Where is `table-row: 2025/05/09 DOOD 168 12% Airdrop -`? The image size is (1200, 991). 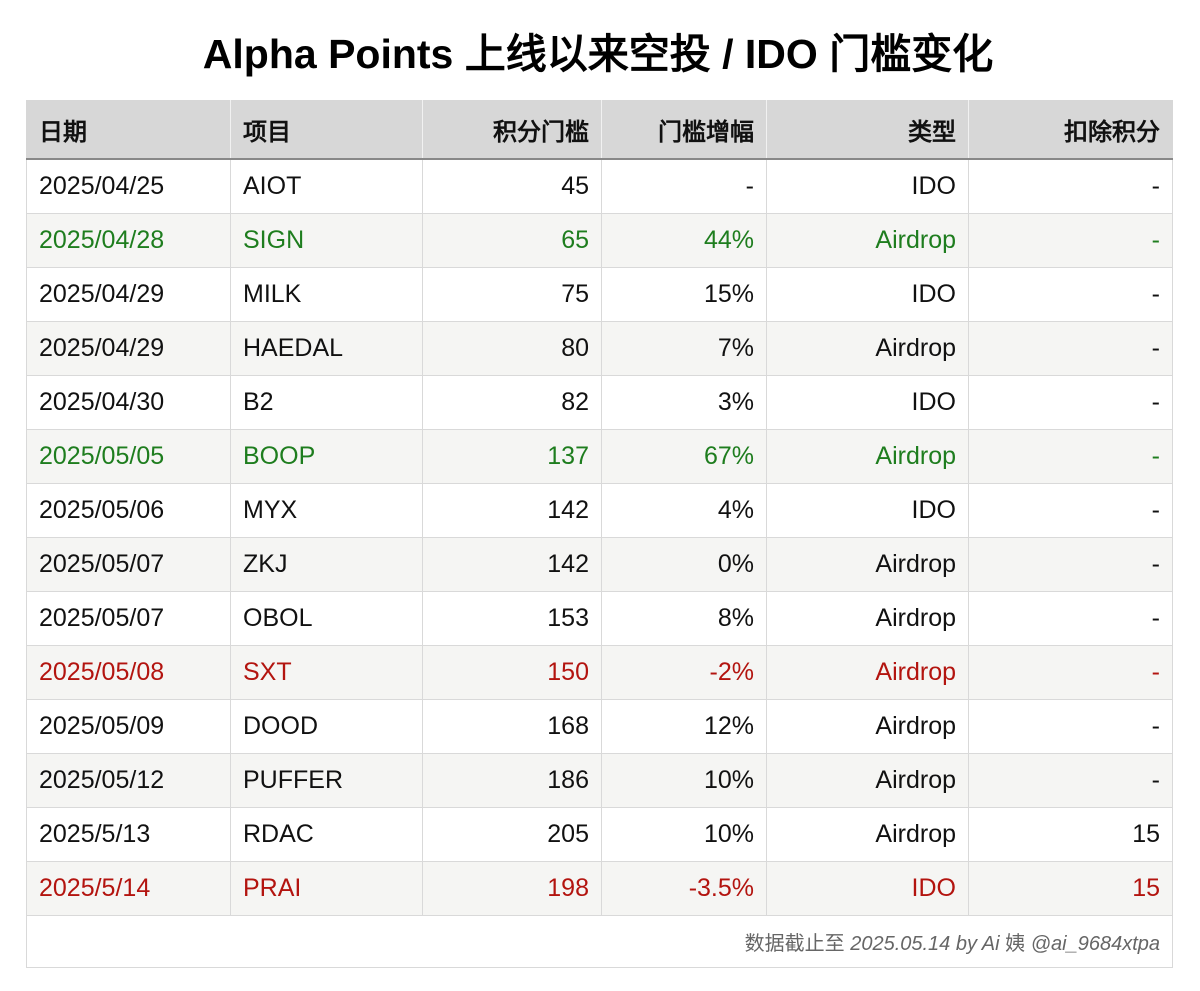 table-row: 2025/05/09 DOOD 168 12% Airdrop - is located at coordinates (599, 726).